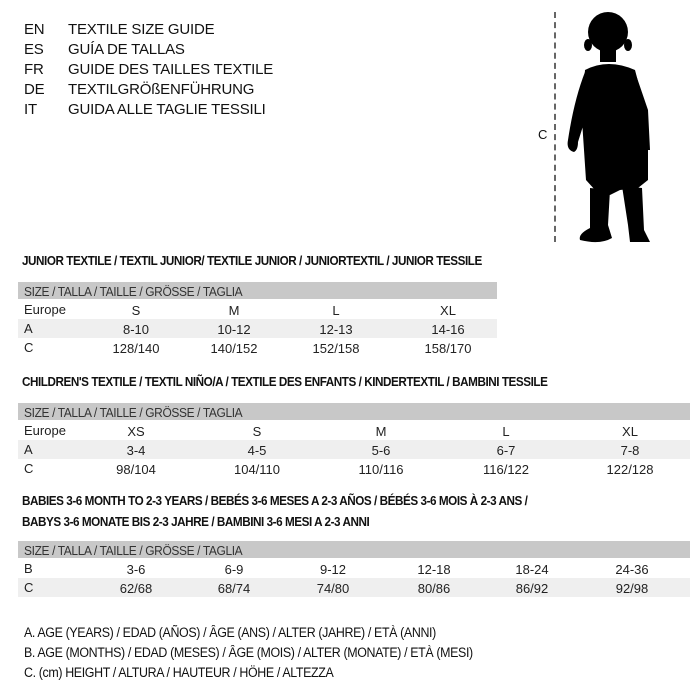 The height and width of the screenshot is (700, 700). Describe the element at coordinates (333, 588) in the screenshot. I see `table-cell: 74/80` at that location.